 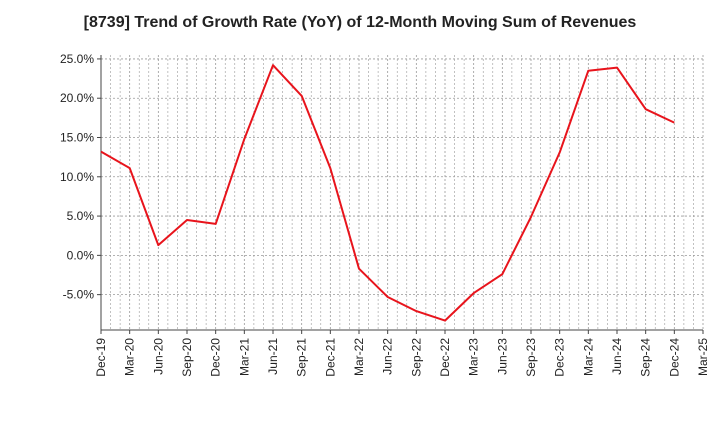 I want to click on x-tick-label: Dec-24, so click(x=674, y=357).